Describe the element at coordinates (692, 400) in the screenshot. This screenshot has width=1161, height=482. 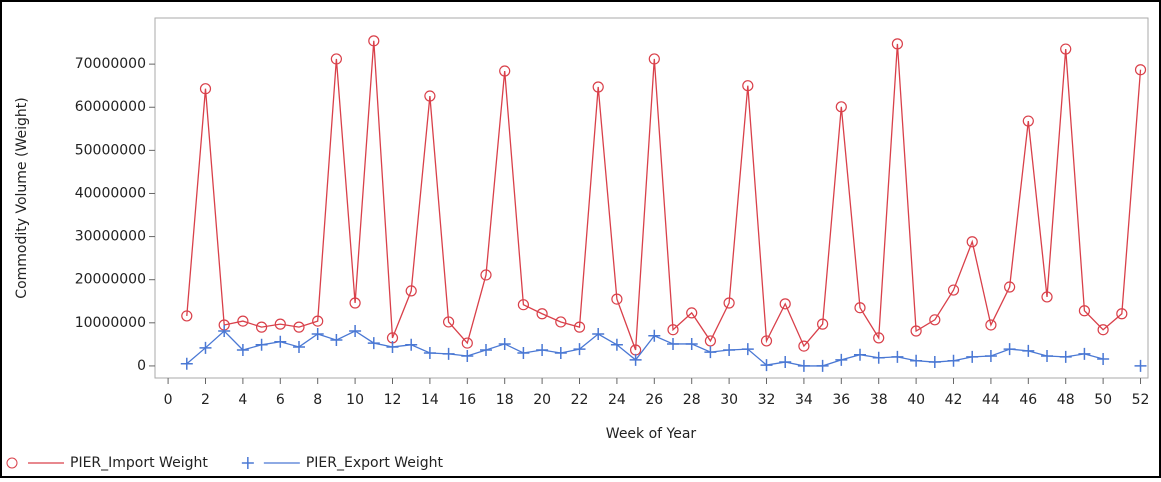
I see `x-tick-label: 28` at that location.